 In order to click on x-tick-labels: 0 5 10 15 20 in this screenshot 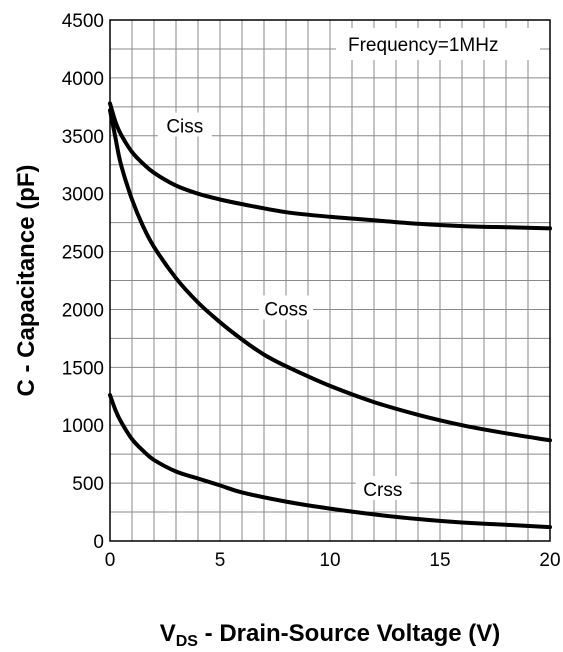, I will do `click(333, 560)`.